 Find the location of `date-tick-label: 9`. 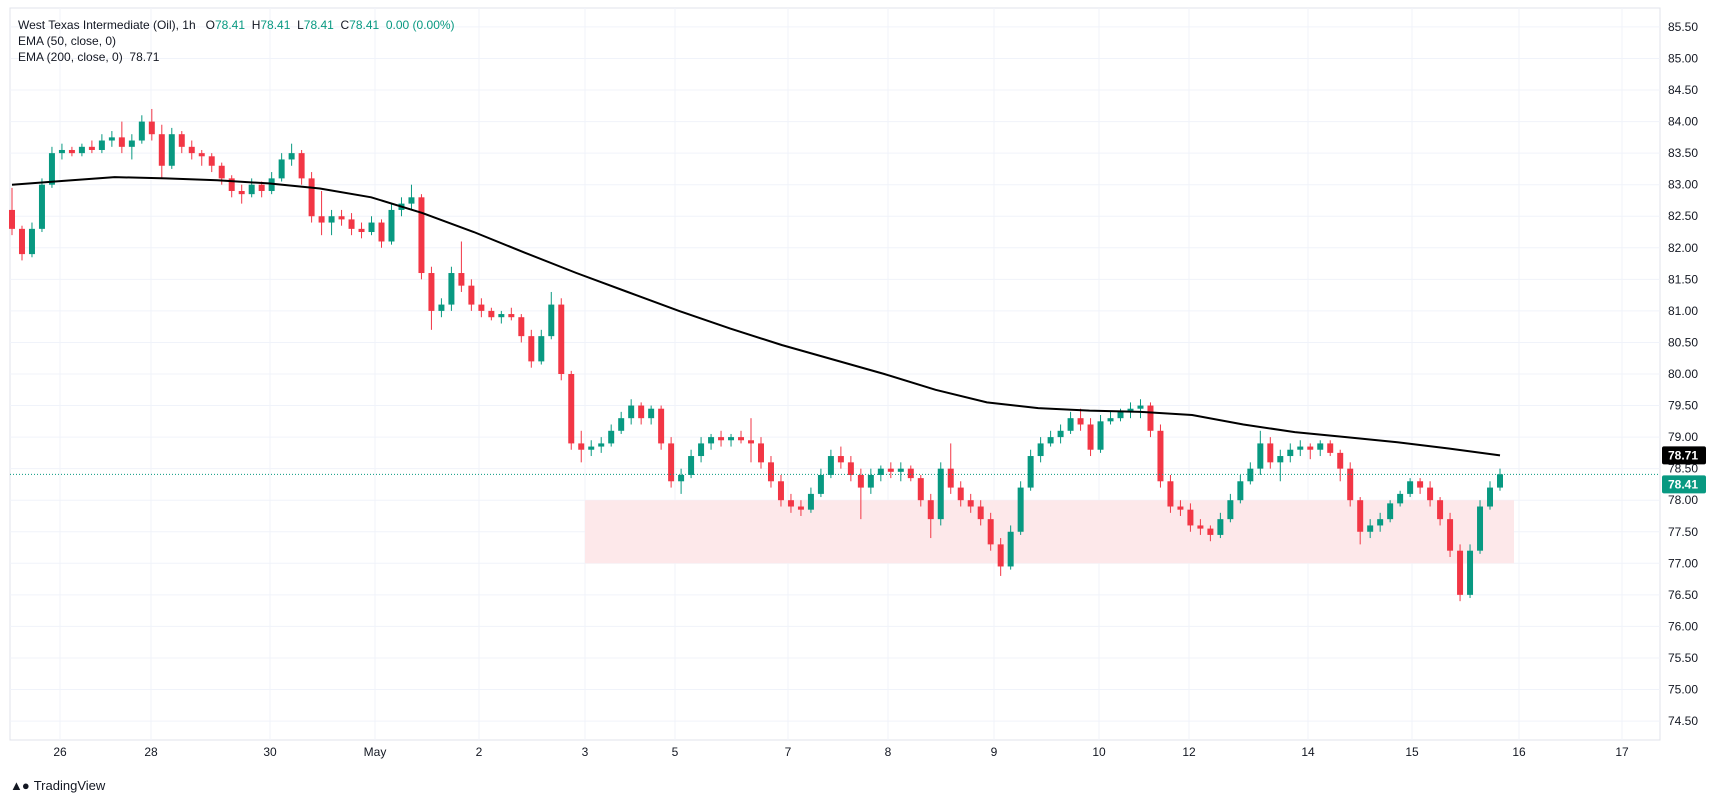

date-tick-label: 9 is located at coordinates (994, 752).